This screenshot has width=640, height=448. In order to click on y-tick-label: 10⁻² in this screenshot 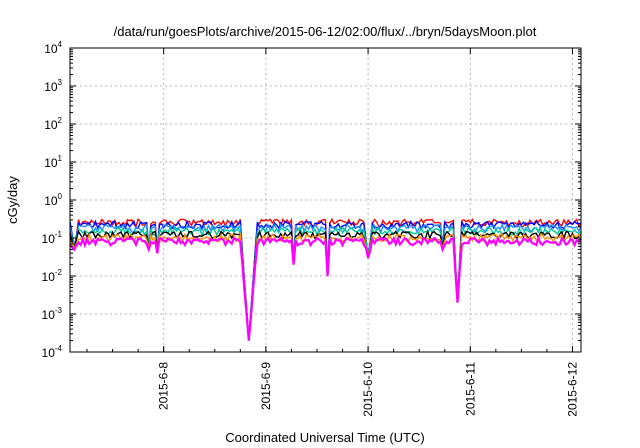, I will do `click(52, 276)`.